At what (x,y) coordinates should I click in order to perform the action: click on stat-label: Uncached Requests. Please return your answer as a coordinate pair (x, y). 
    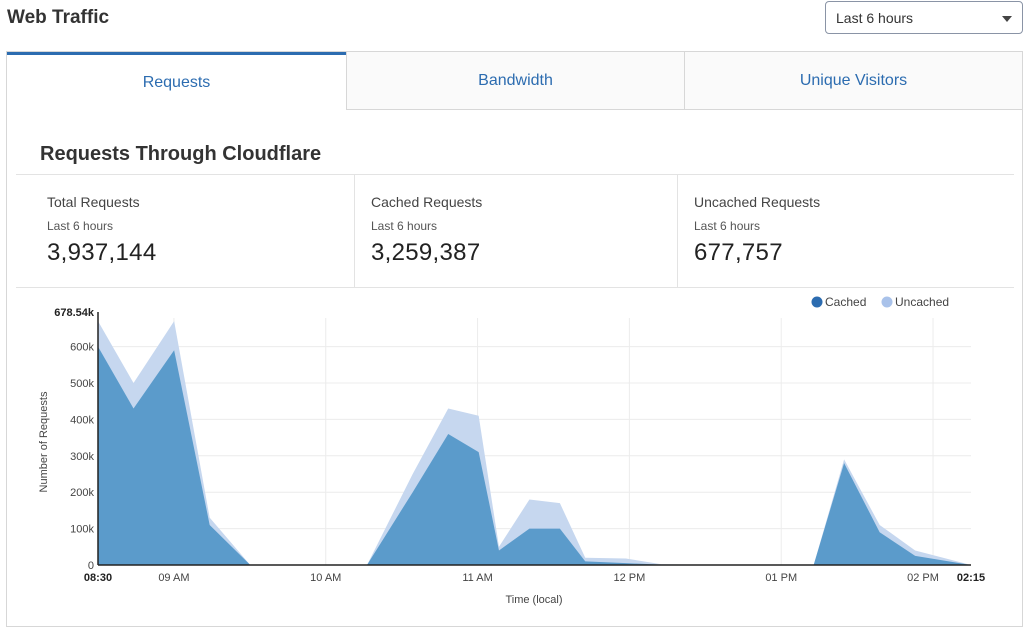
    Looking at the image, I should click on (757, 202).